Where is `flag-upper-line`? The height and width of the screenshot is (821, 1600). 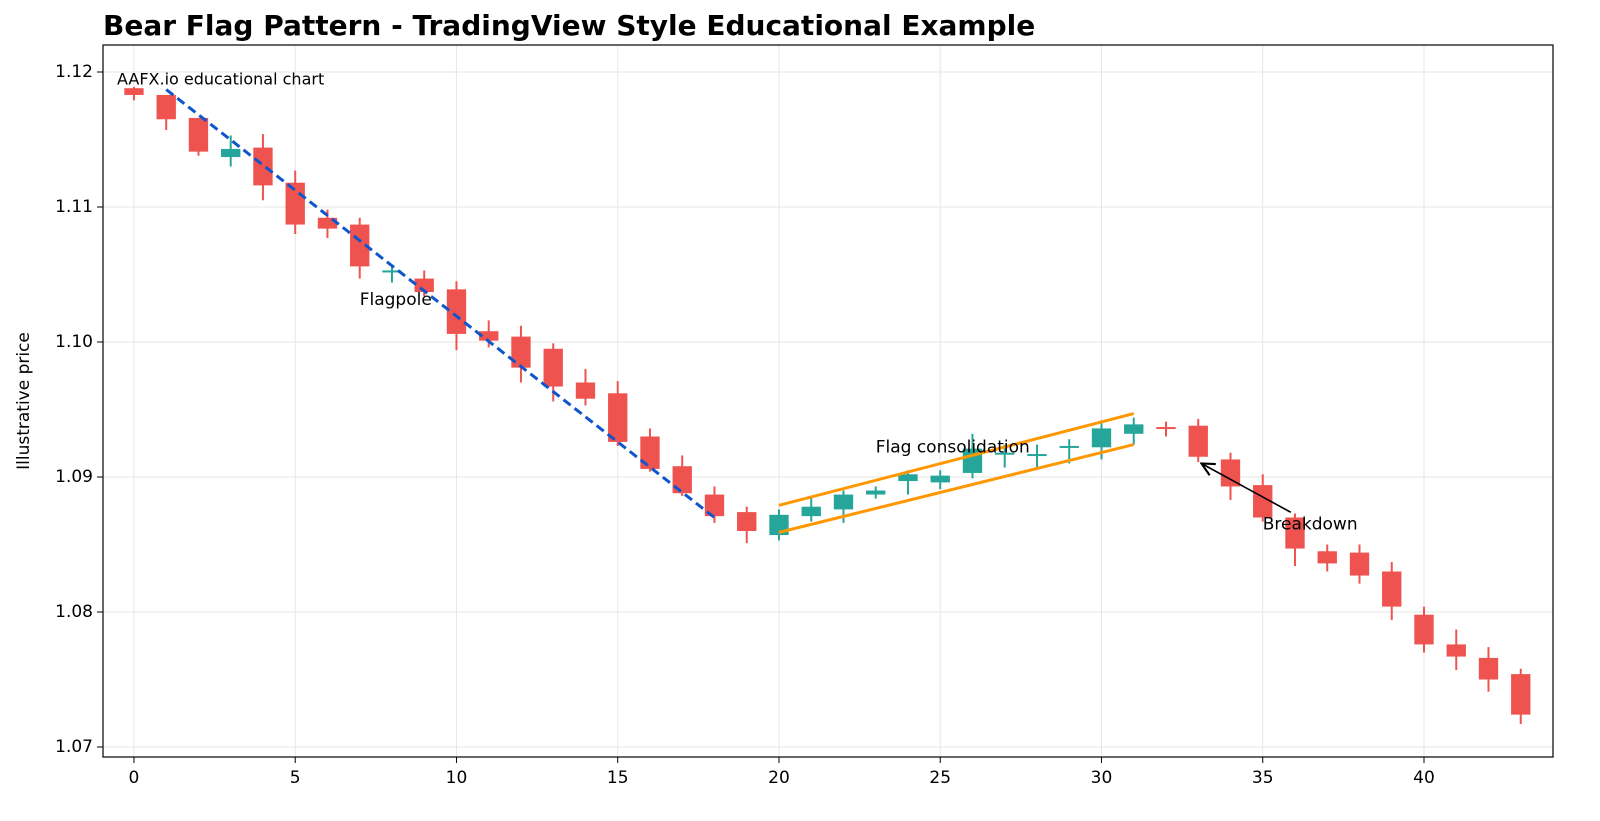 flag-upper-line is located at coordinates (956, 459).